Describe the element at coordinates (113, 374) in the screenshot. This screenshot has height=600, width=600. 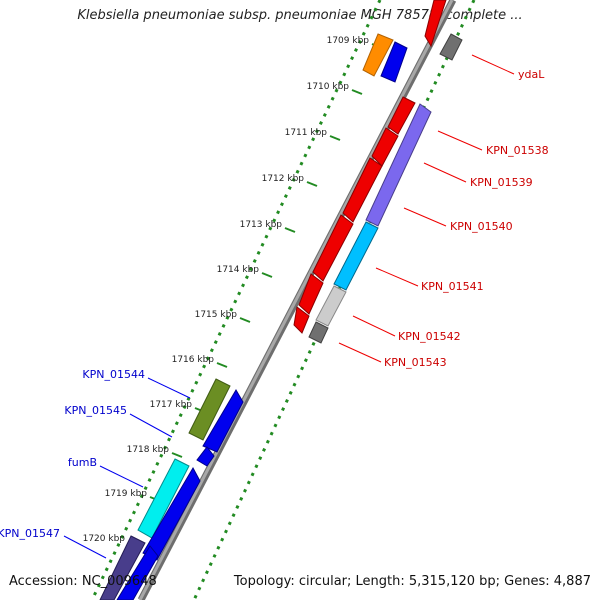
I see `gene-label-left: KPN_01544` at that location.